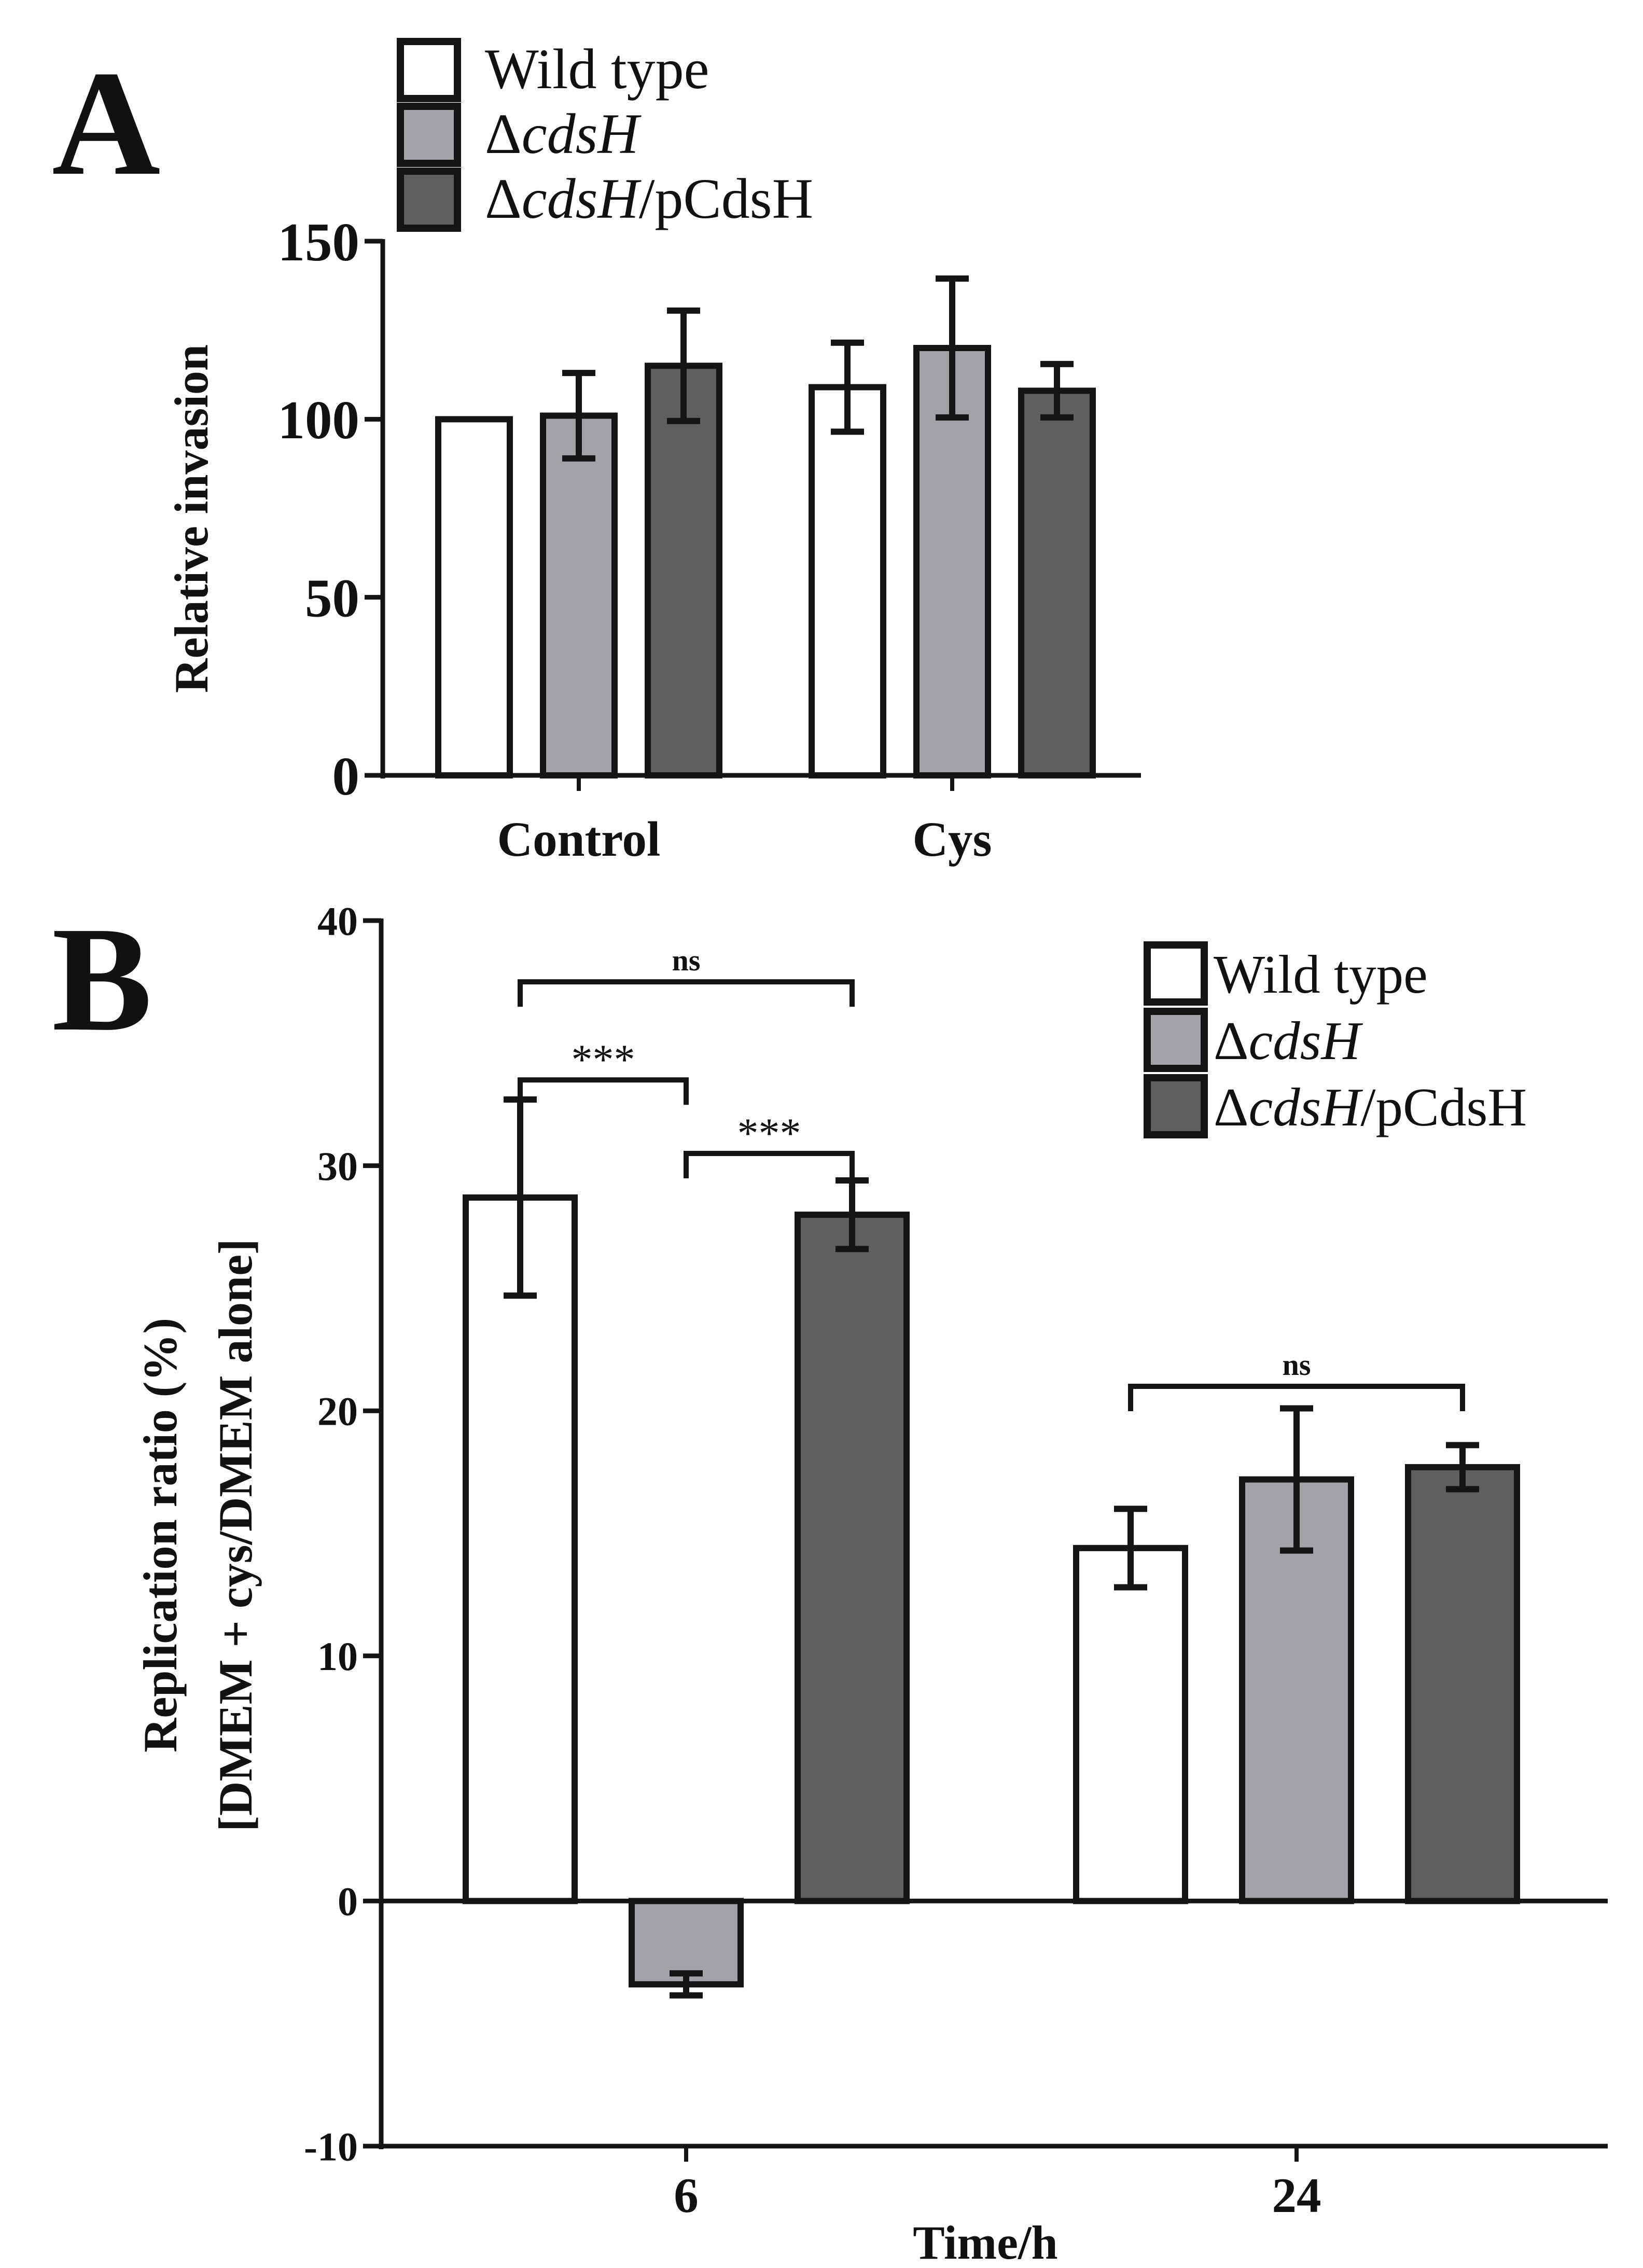 This screenshot has width=1643, height=2268. I want to click on legend-label-b-wild-type: Wild type, so click(1321, 975).